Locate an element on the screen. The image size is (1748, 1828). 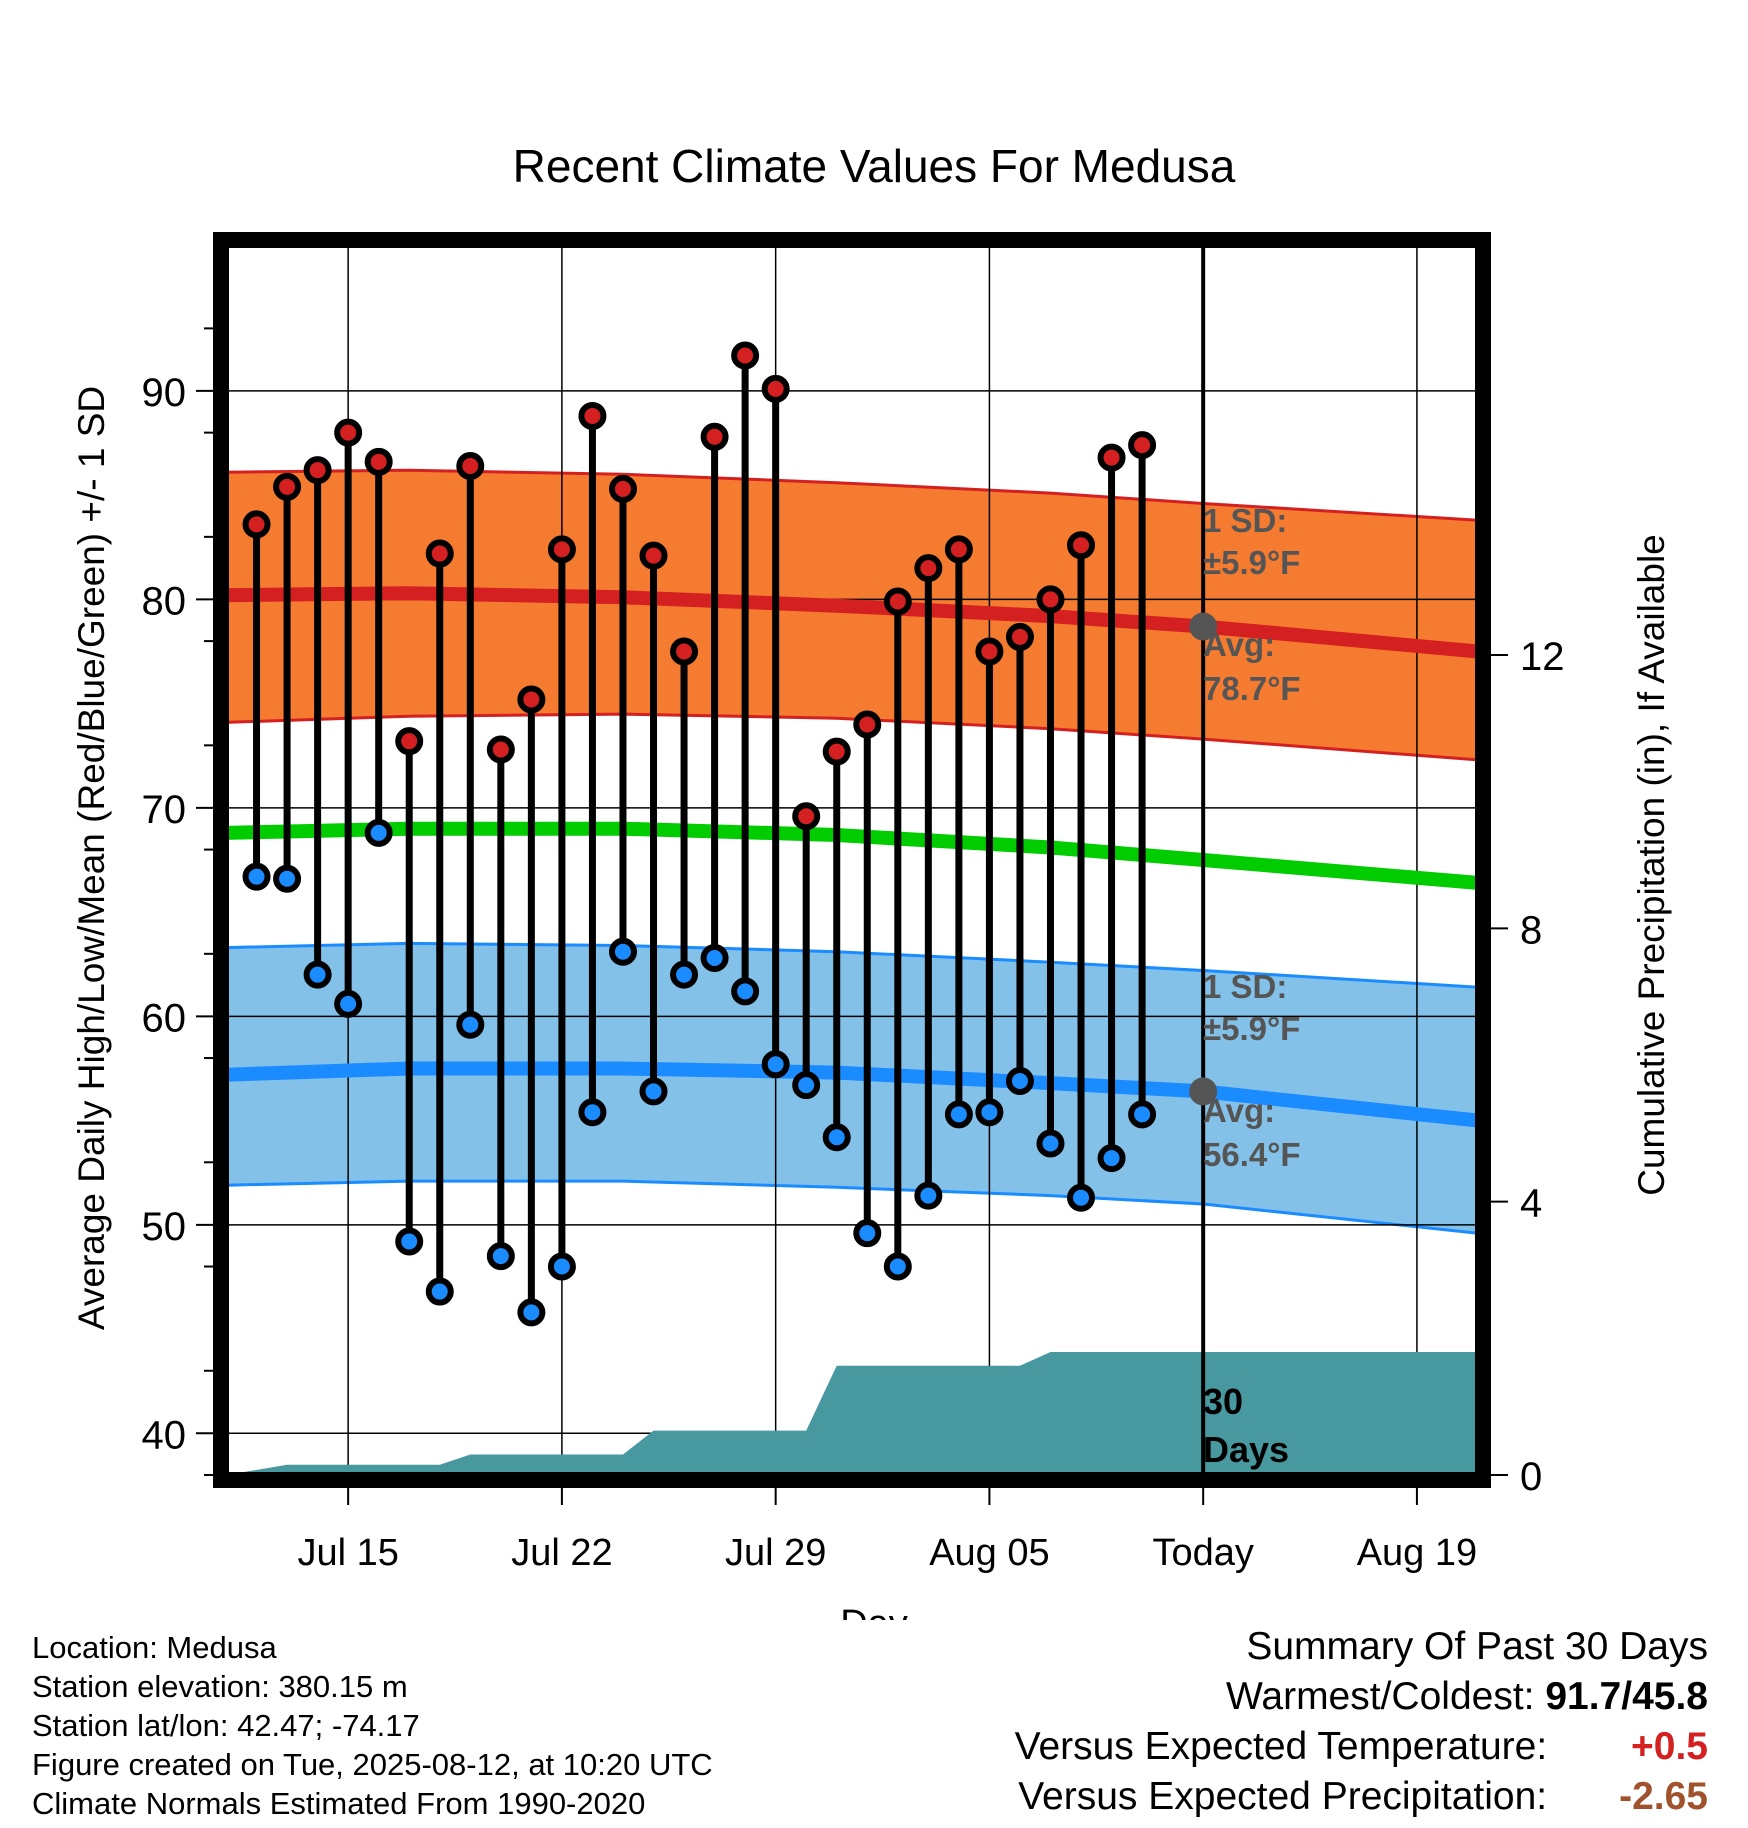
temp-value: +0.5 is located at coordinates (1669, 1746).